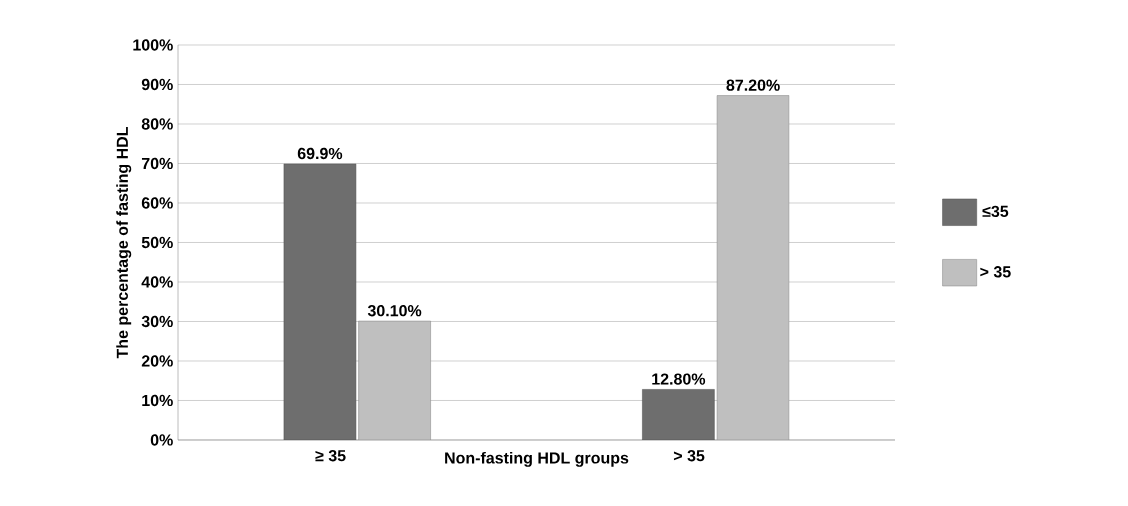 This screenshot has height=506, width=1128. Describe the element at coordinates (320, 153) in the screenshot. I see `data-label: 69.9%` at that location.